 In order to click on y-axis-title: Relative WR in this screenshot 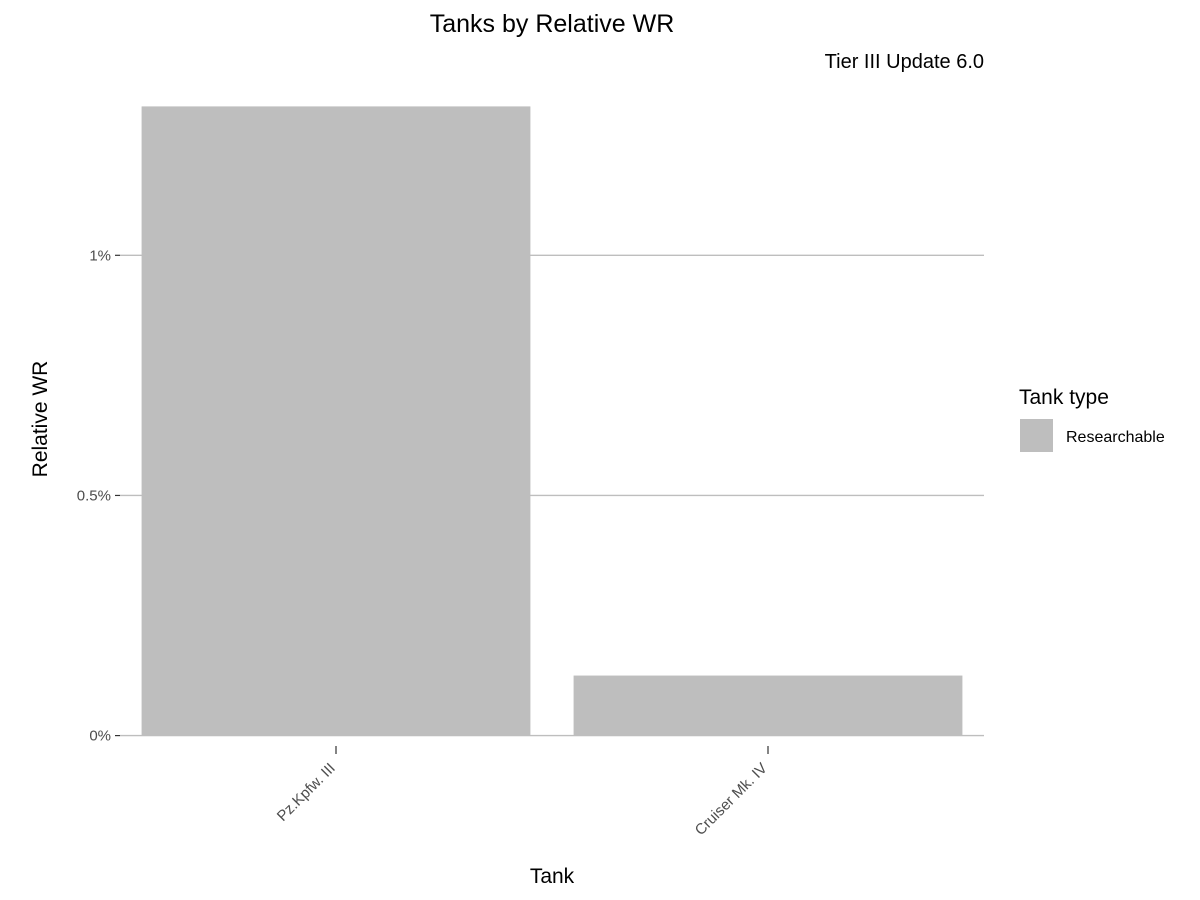, I will do `click(40, 419)`.